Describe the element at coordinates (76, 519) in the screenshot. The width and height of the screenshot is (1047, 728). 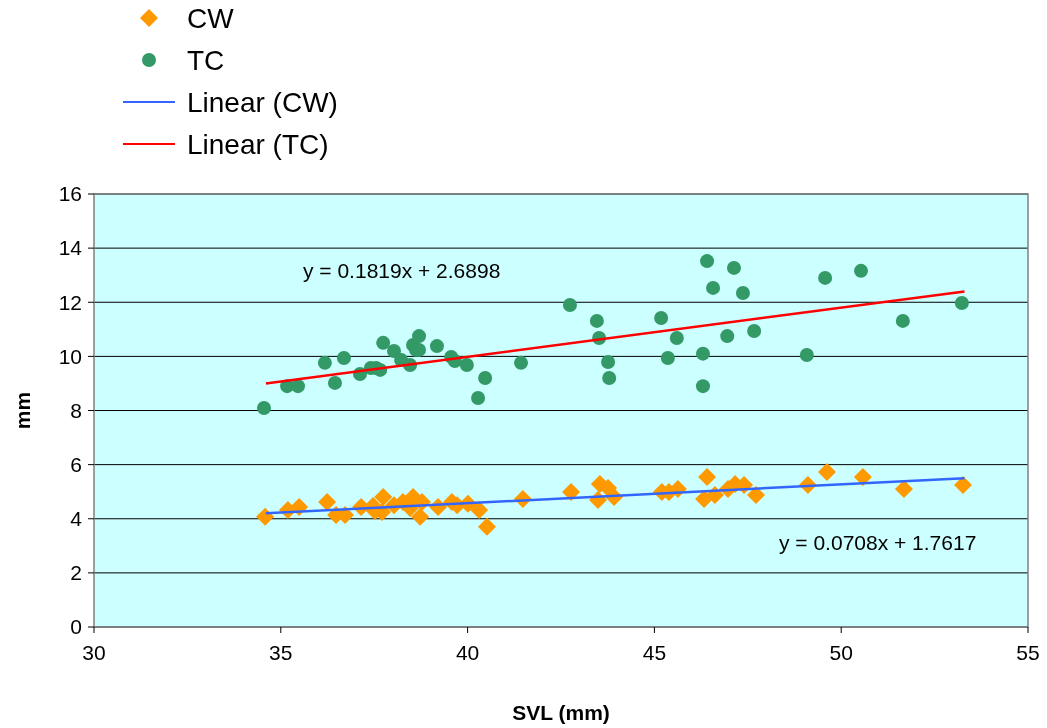
I see `y-tick-label: 4` at that location.